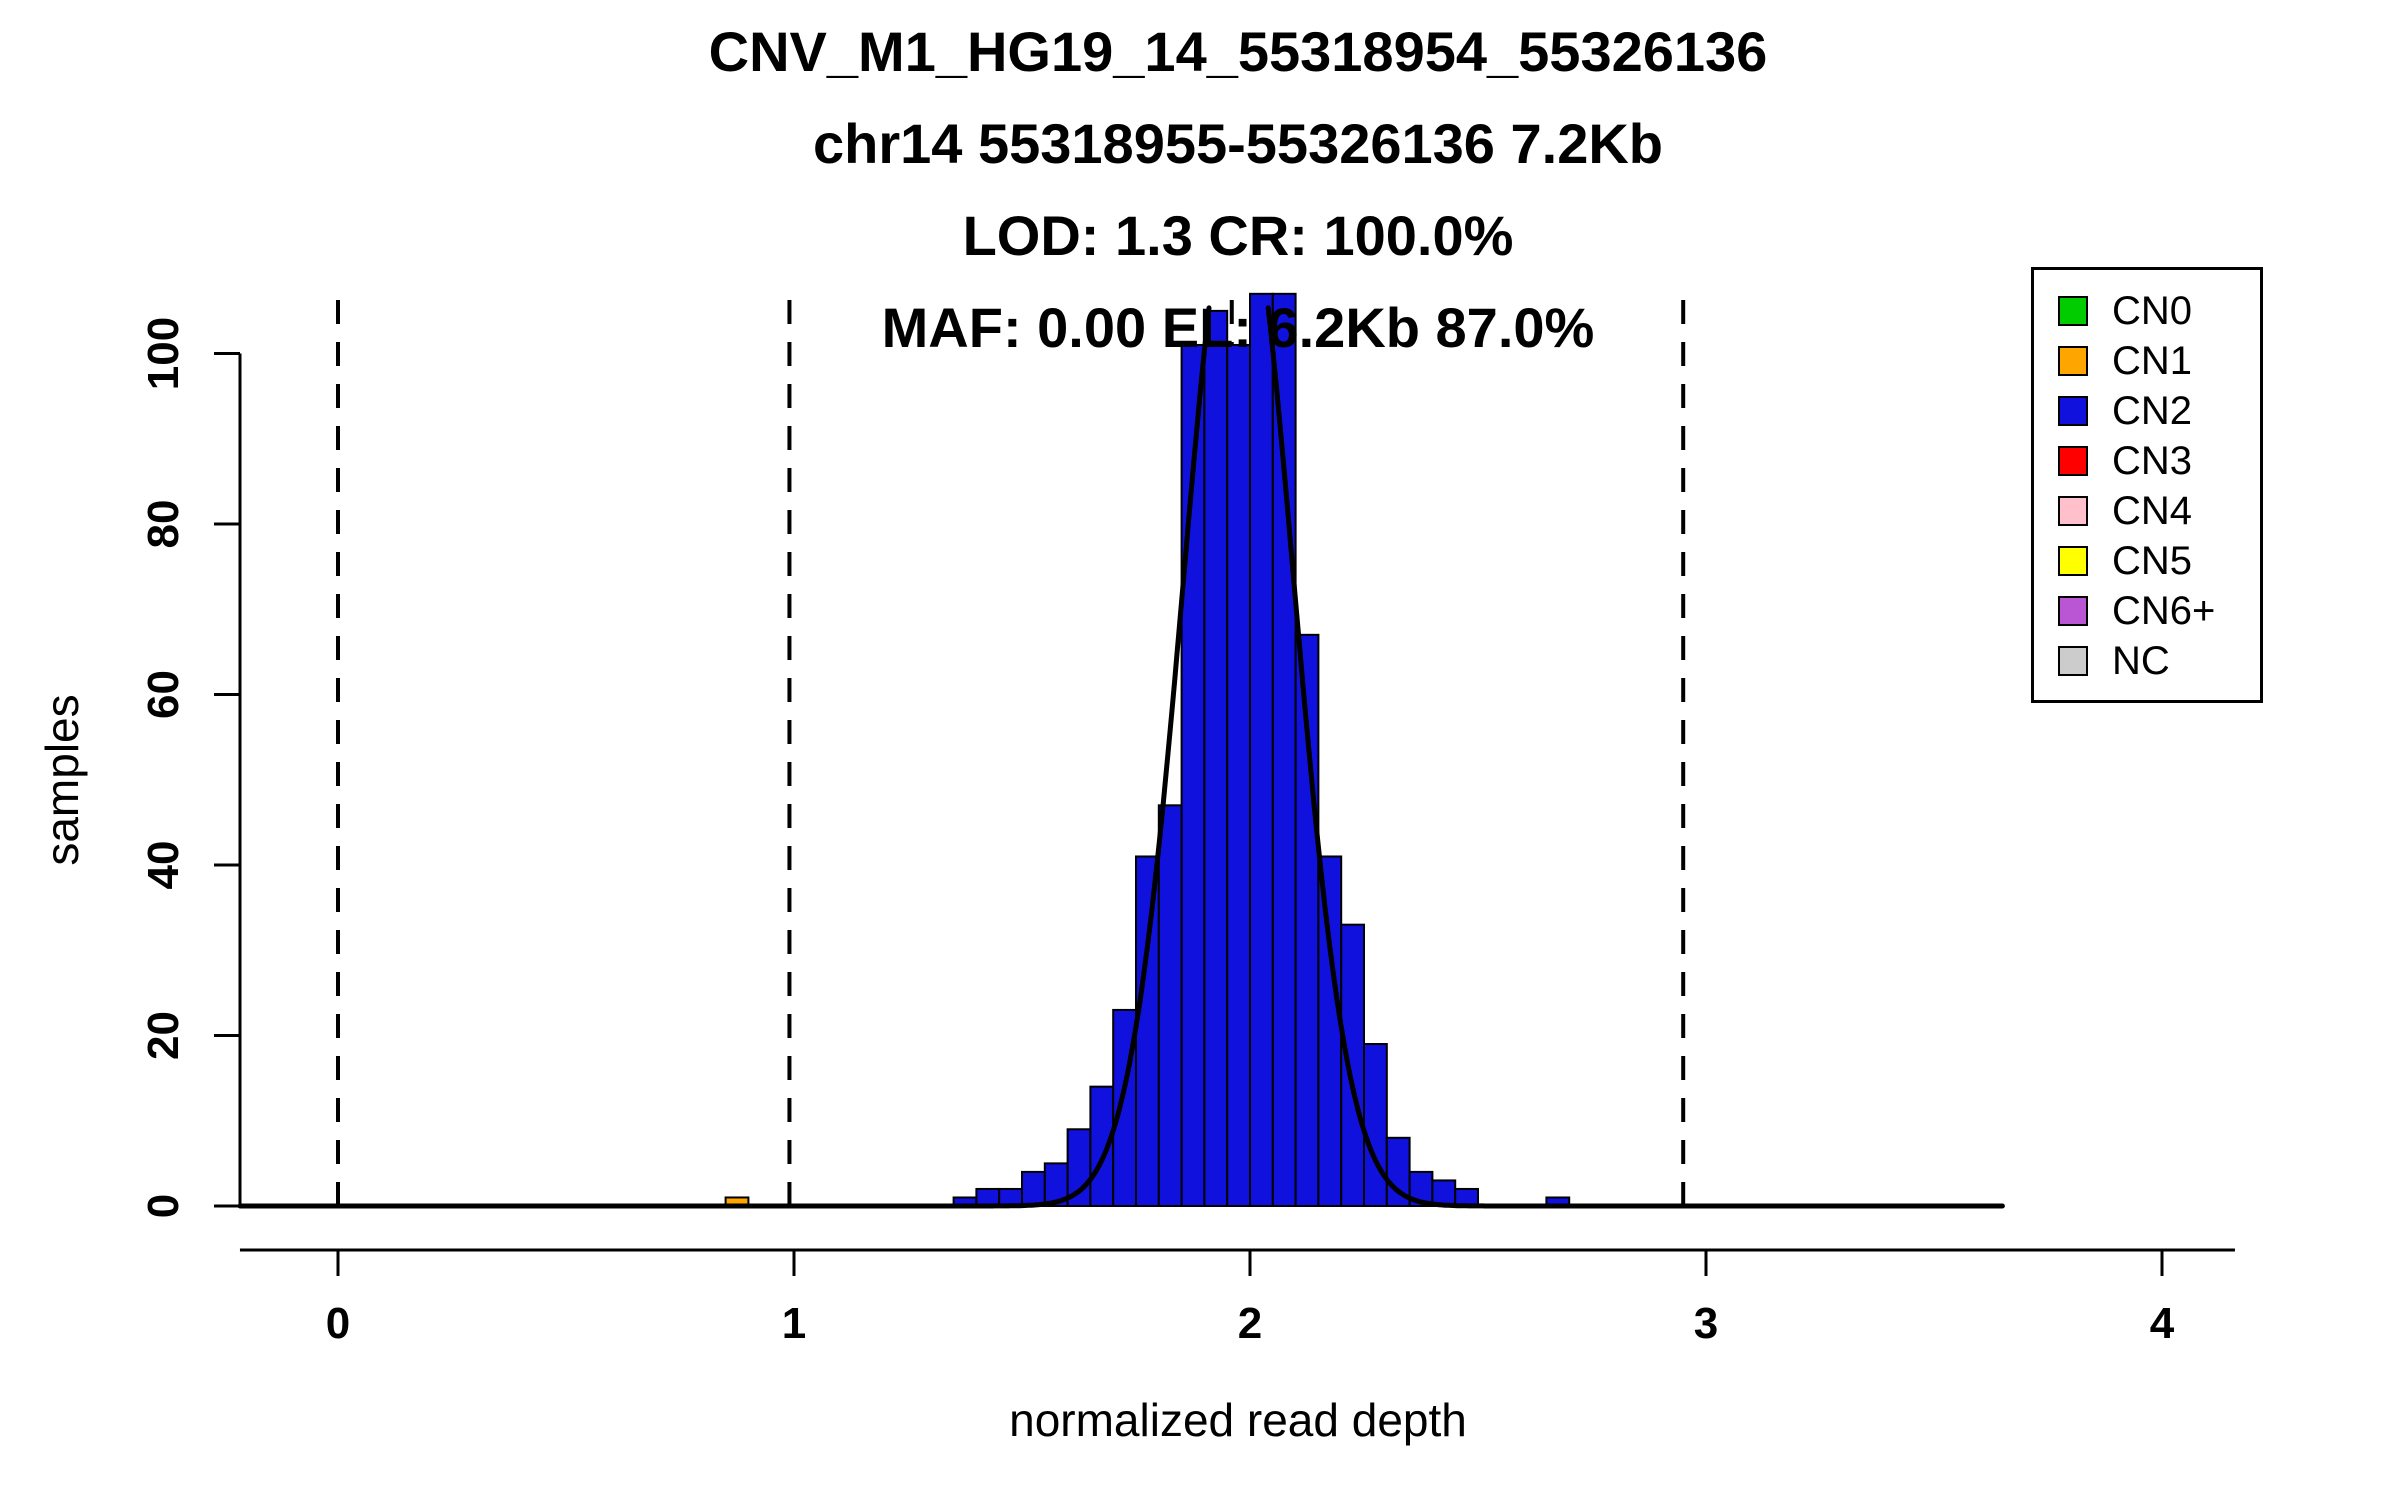  What do you see at coordinates (2152, 311) in the screenshot?
I see `legend-label: CN0` at bounding box center [2152, 311].